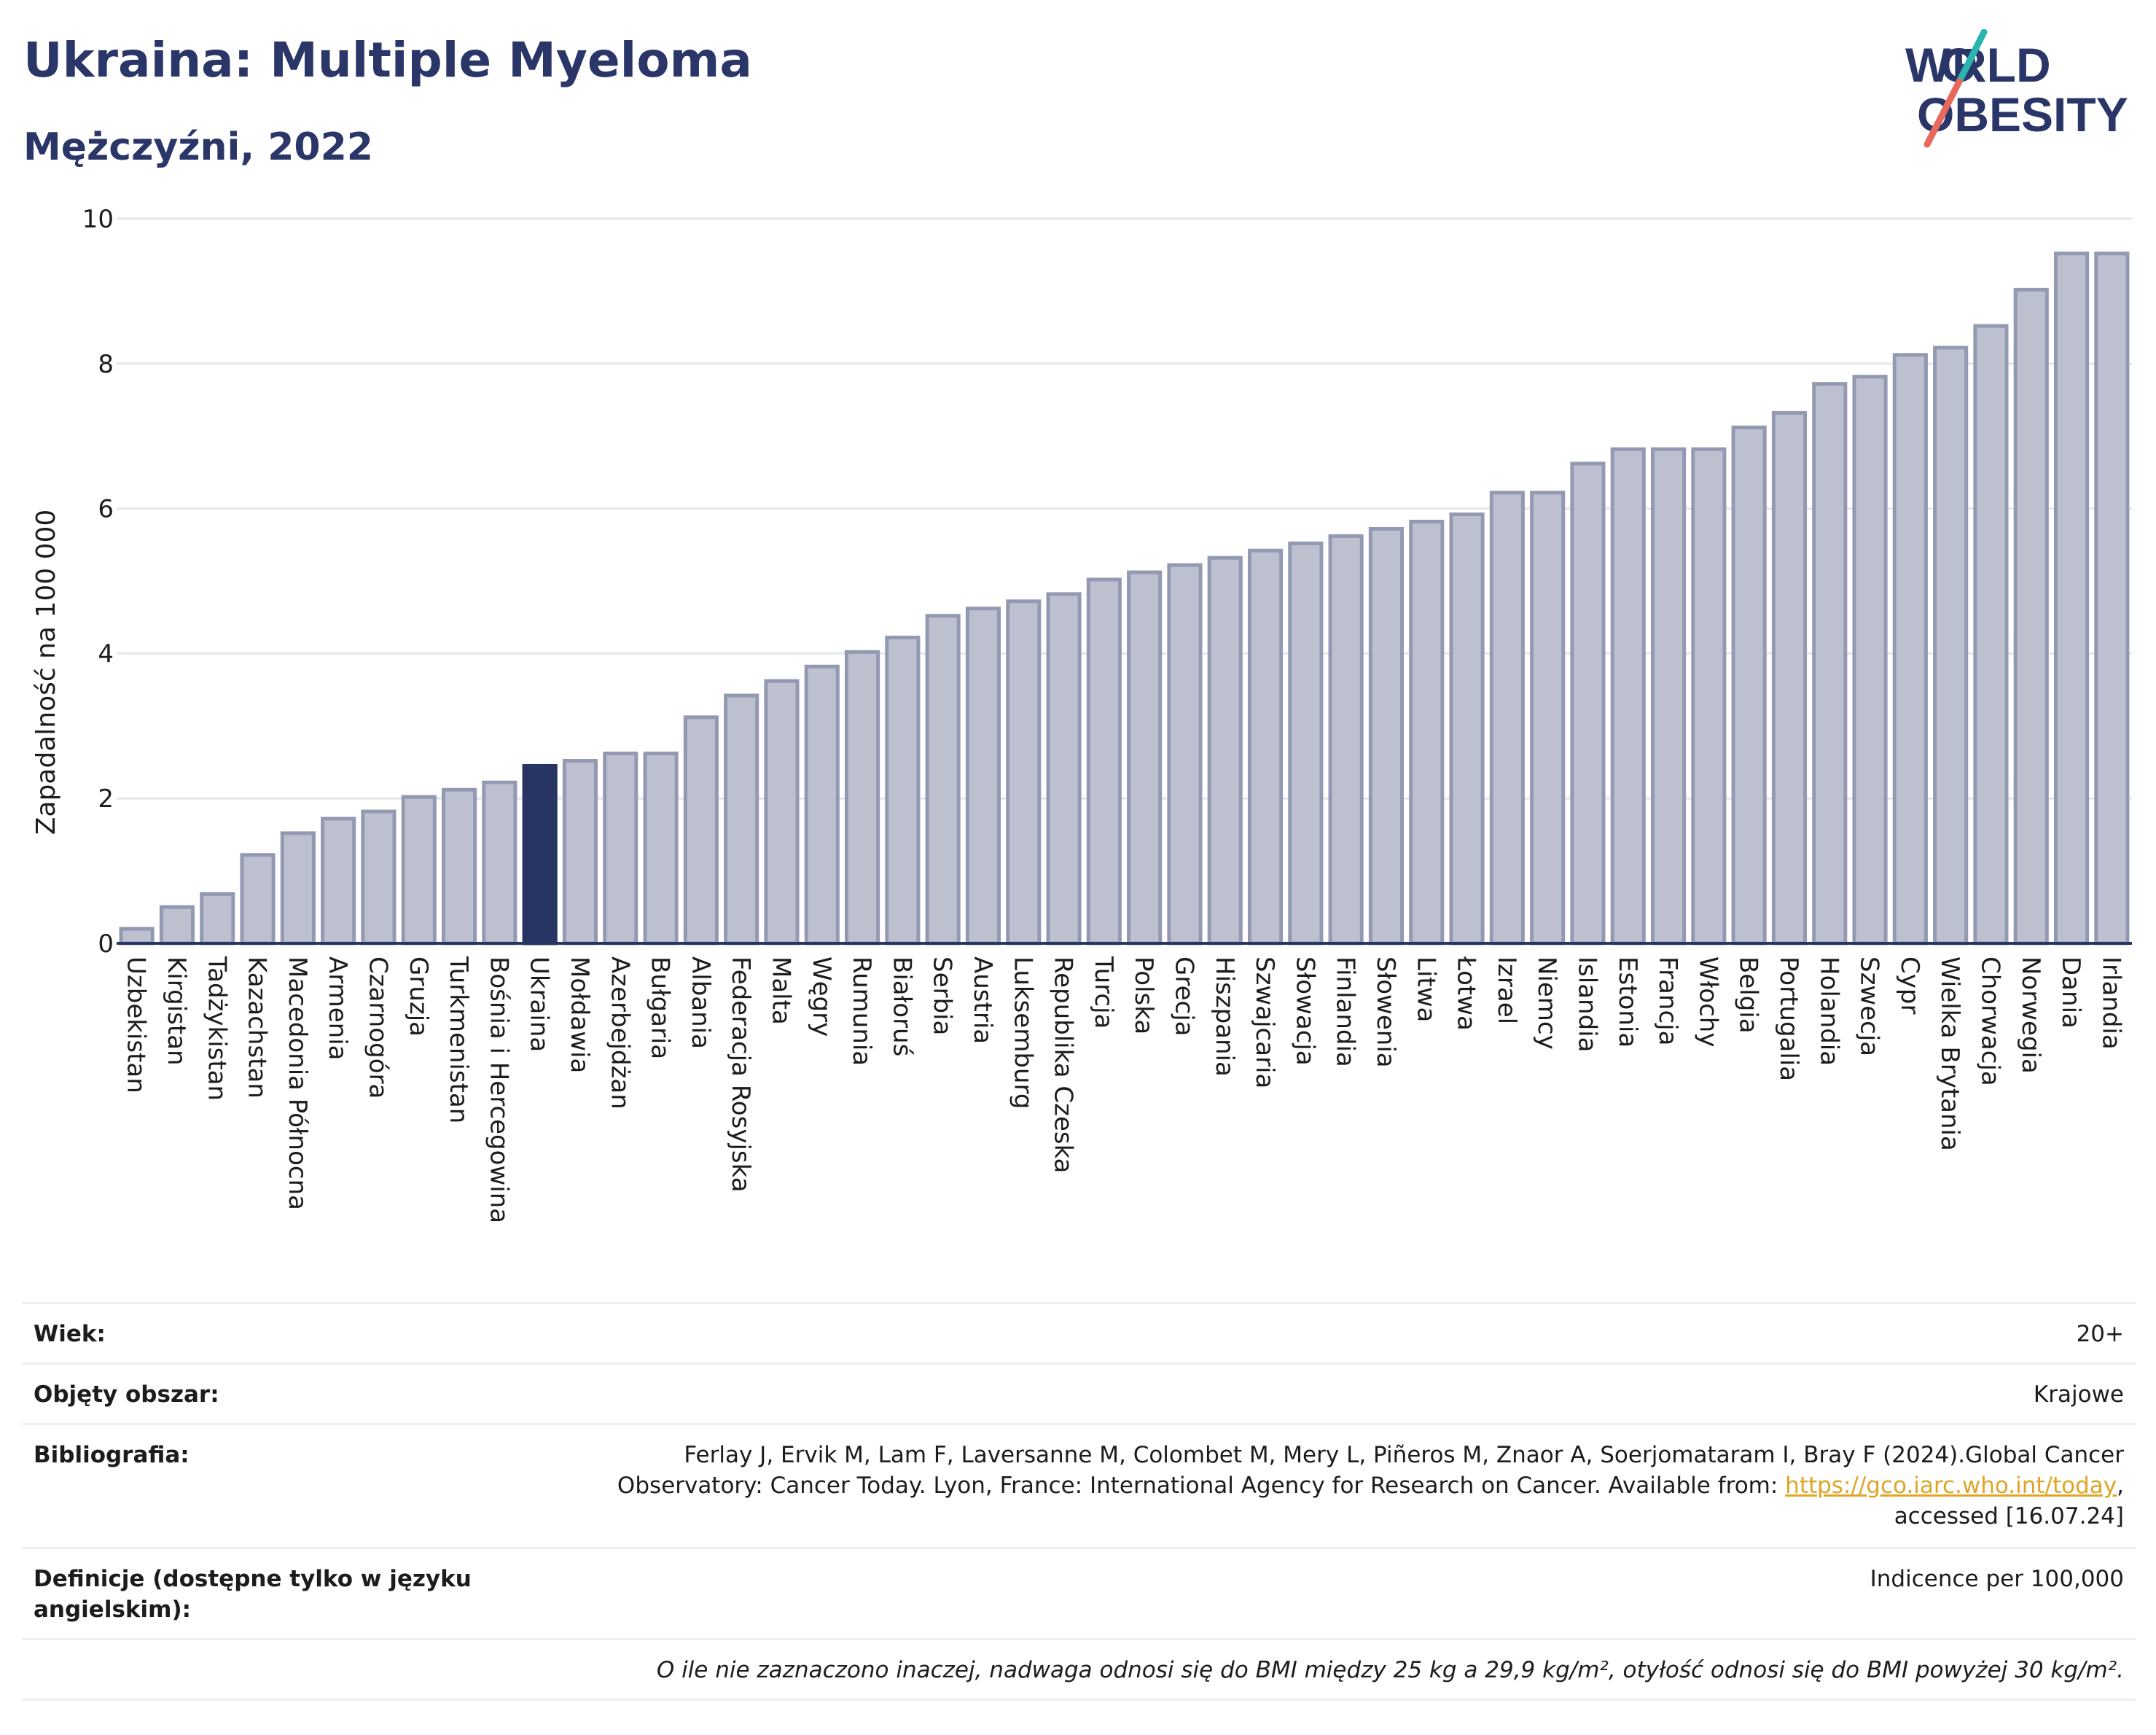 The height and width of the screenshot is (1735, 2156). What do you see at coordinates (98, 582) in the screenshot?
I see `y-axis-ticks: 0 2 4 6 8 10` at bounding box center [98, 582].